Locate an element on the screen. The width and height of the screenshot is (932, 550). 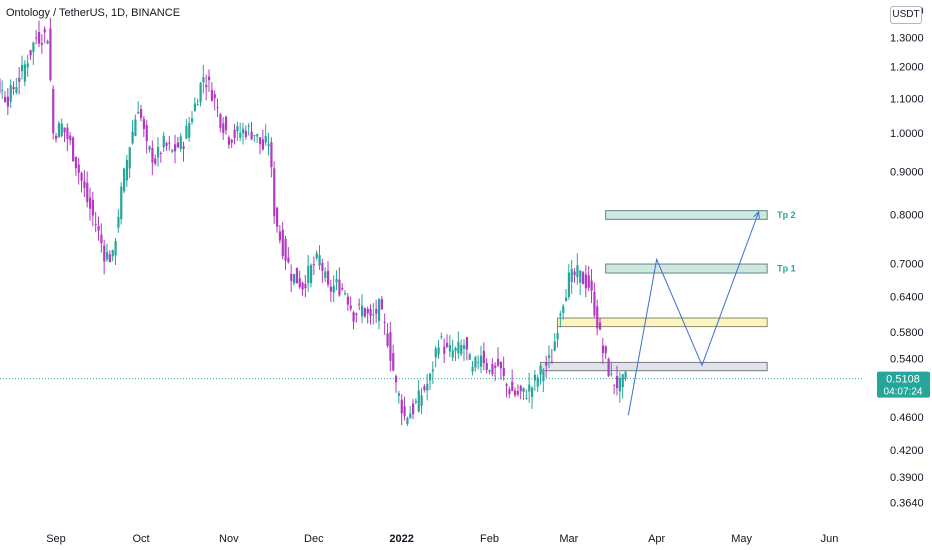
y-tick-label: 0.3900 is located at coordinates (907, 478).